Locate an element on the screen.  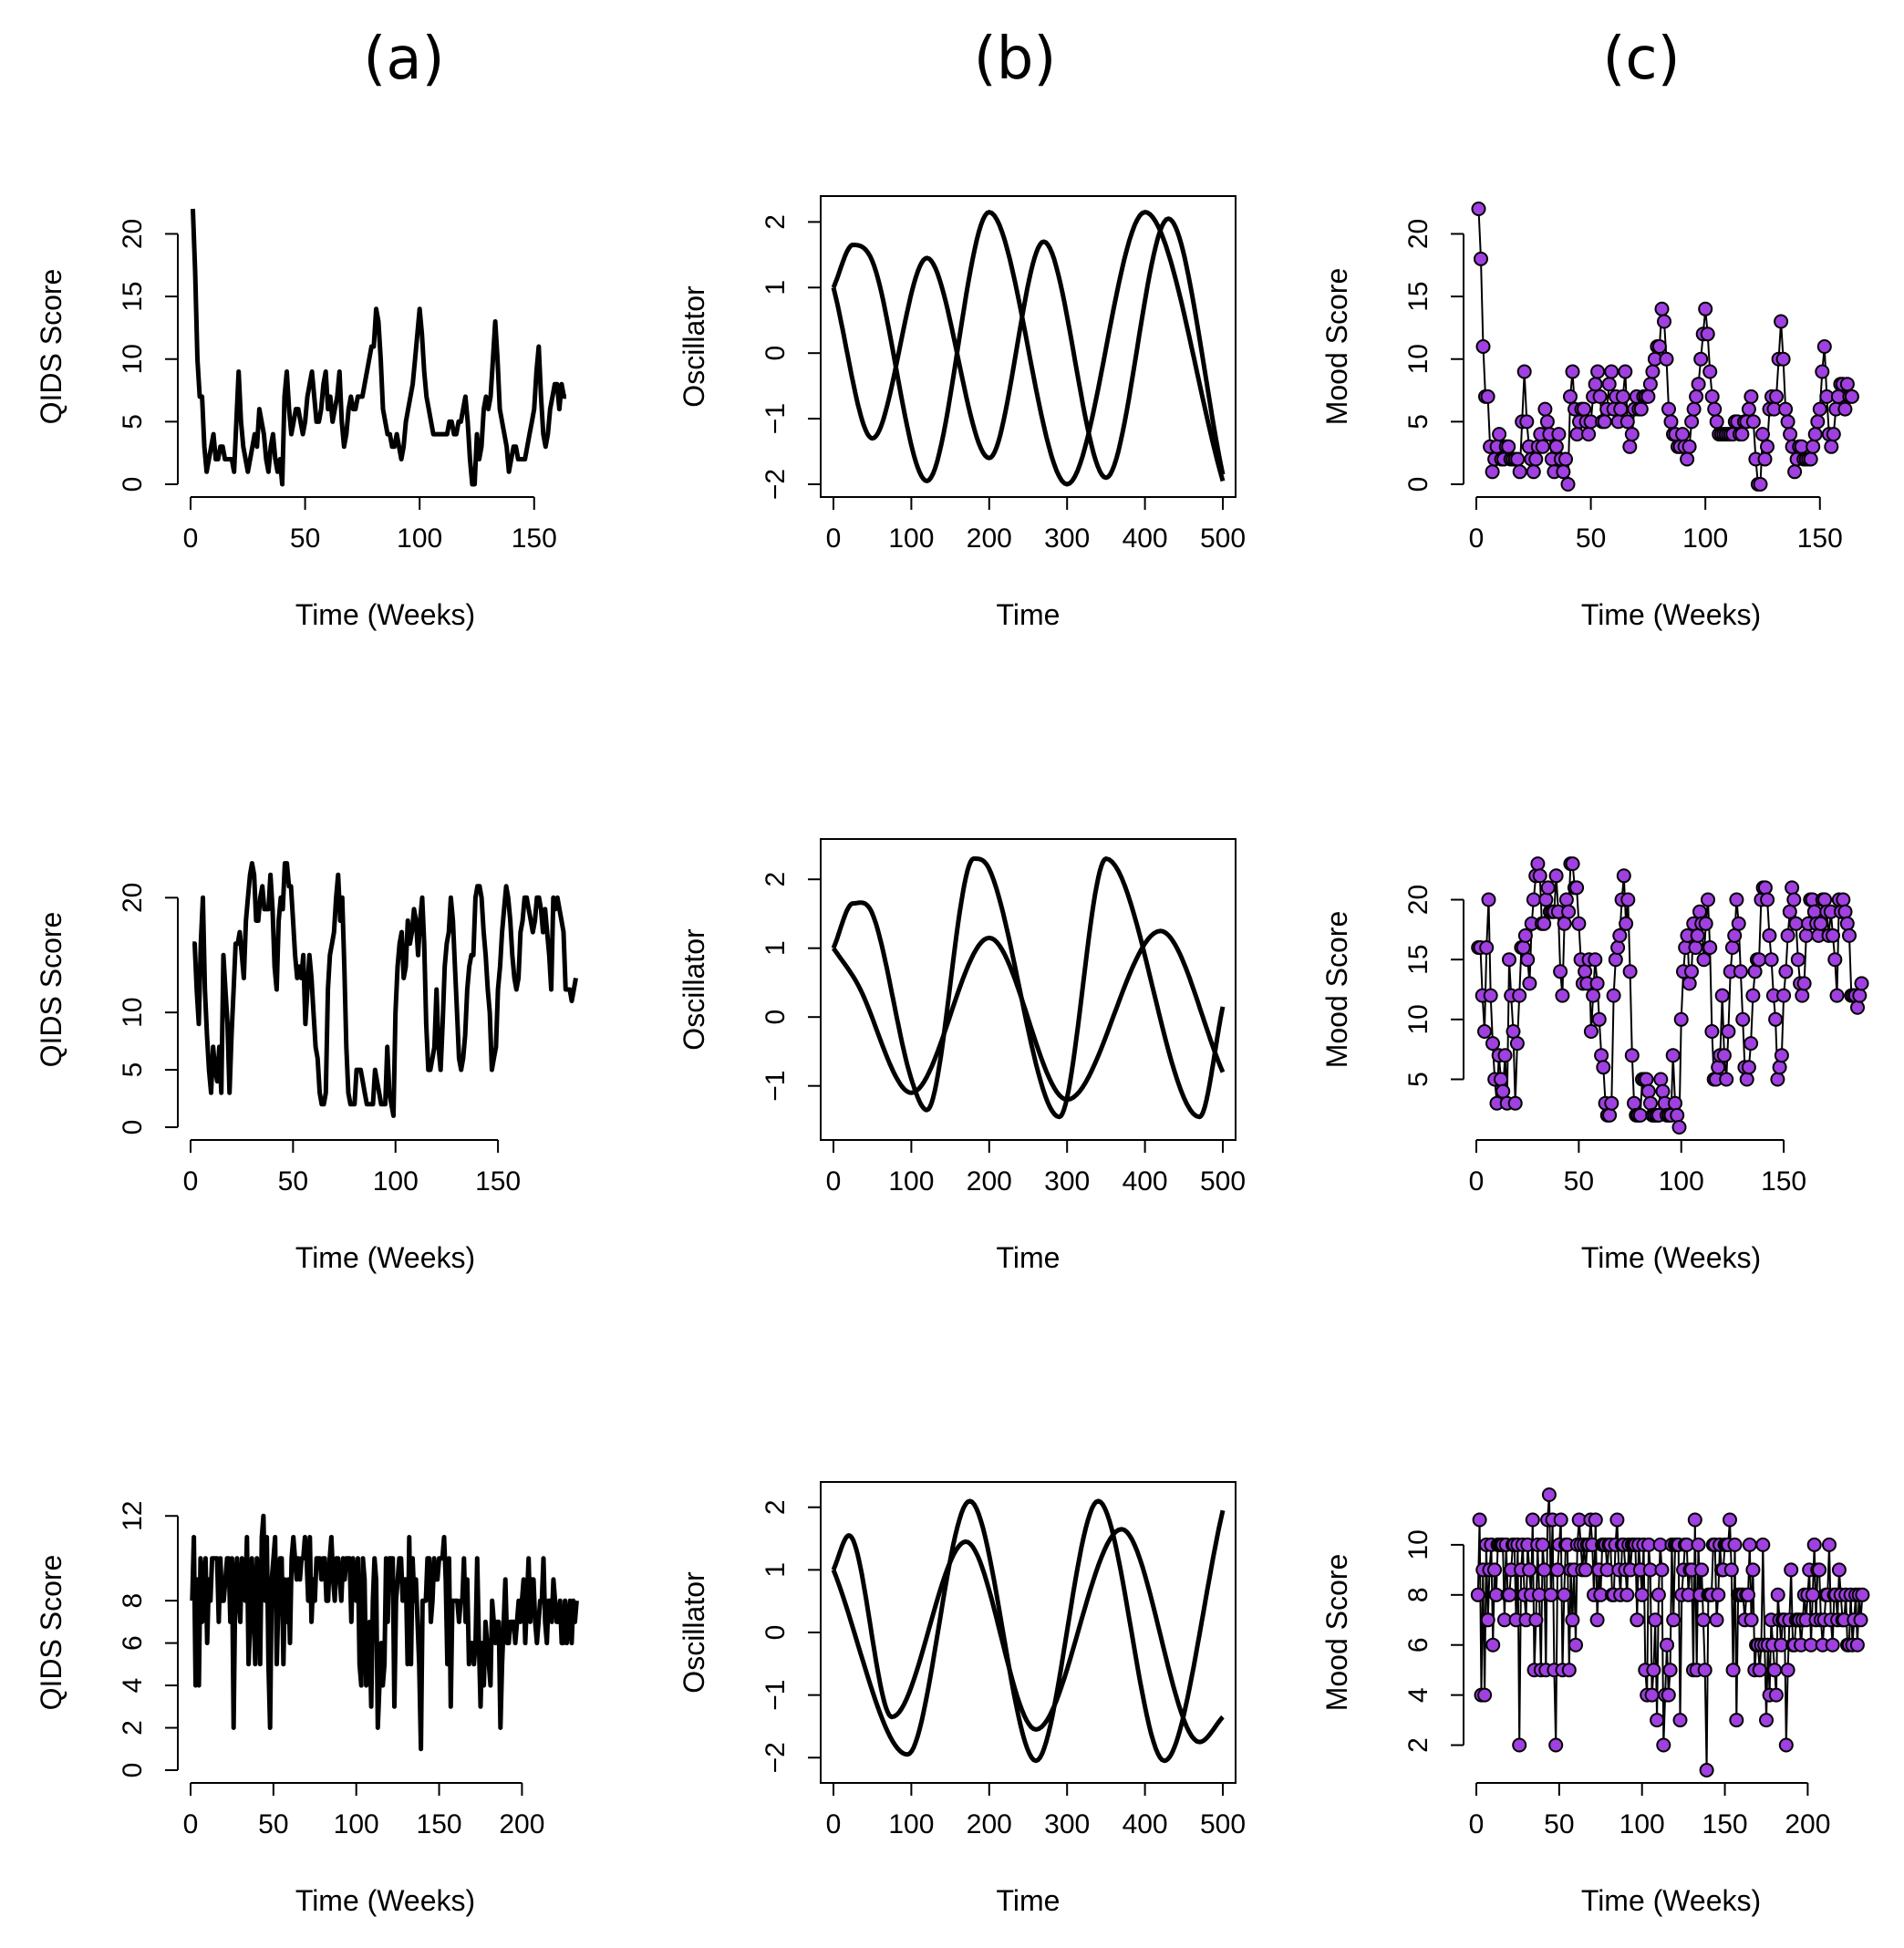
x-tick-label: 100 is located at coordinates (1682, 1181).